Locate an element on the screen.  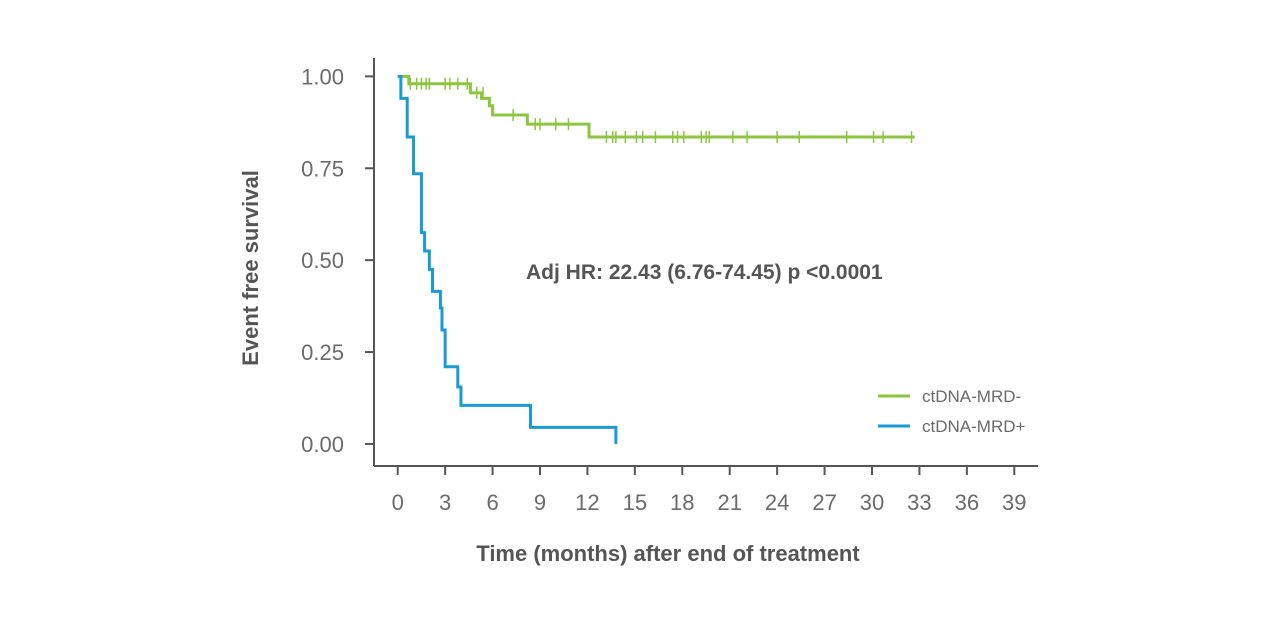
legend-item-mrd-positive: ctDNA-MRD+ is located at coordinates (951, 426).